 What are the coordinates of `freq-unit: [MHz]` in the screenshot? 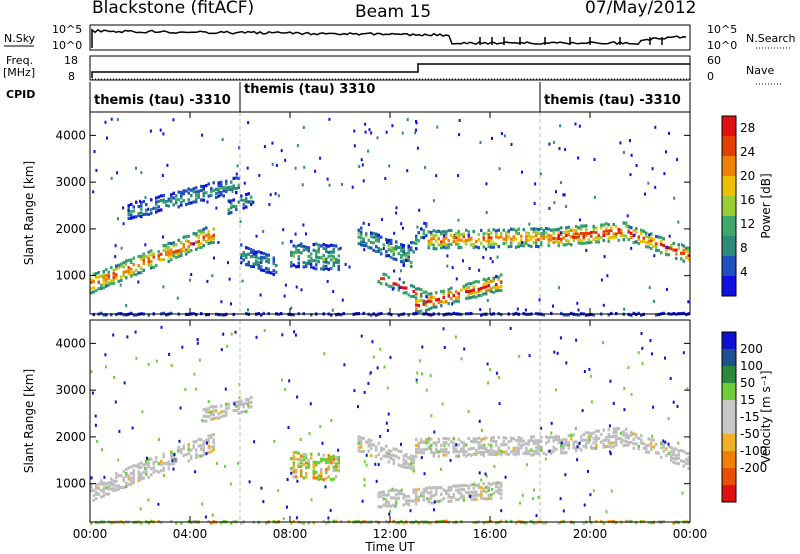 It's located at (19, 72).